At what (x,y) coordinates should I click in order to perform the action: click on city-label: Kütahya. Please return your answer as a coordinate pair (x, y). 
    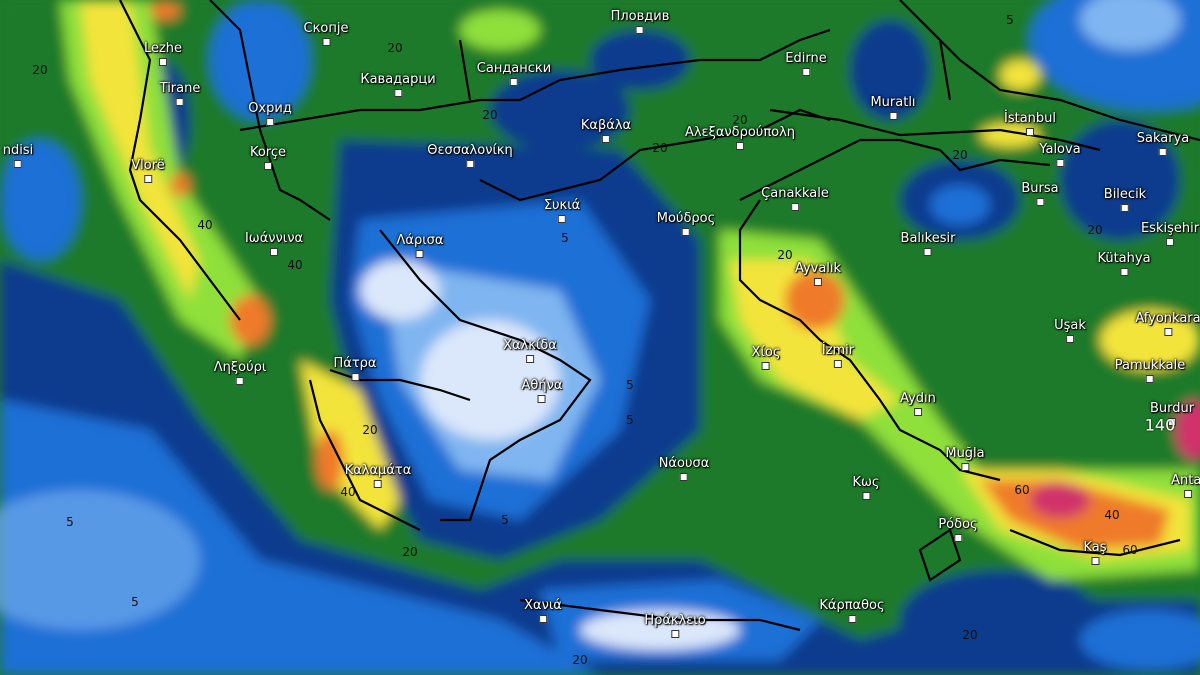
    Looking at the image, I should click on (1124, 264).